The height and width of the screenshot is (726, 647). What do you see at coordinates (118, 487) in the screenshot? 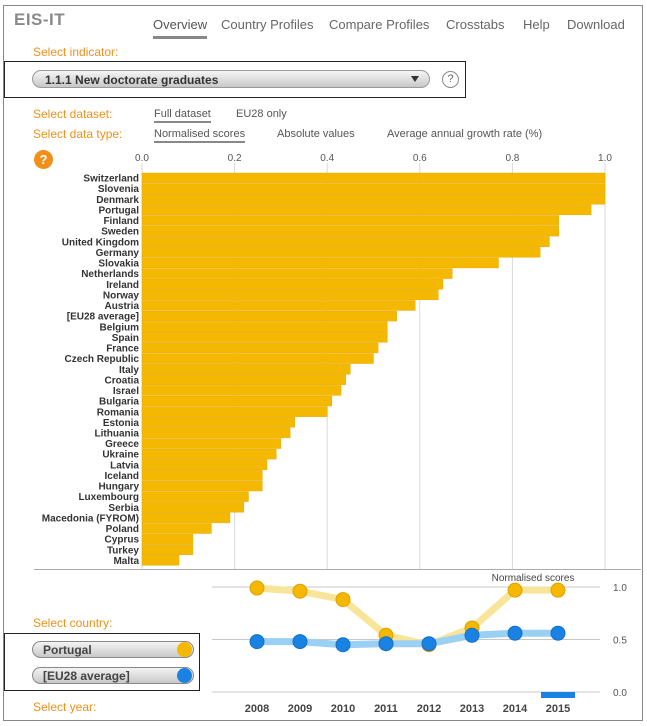
I see `category-label: Hungary` at bounding box center [118, 487].